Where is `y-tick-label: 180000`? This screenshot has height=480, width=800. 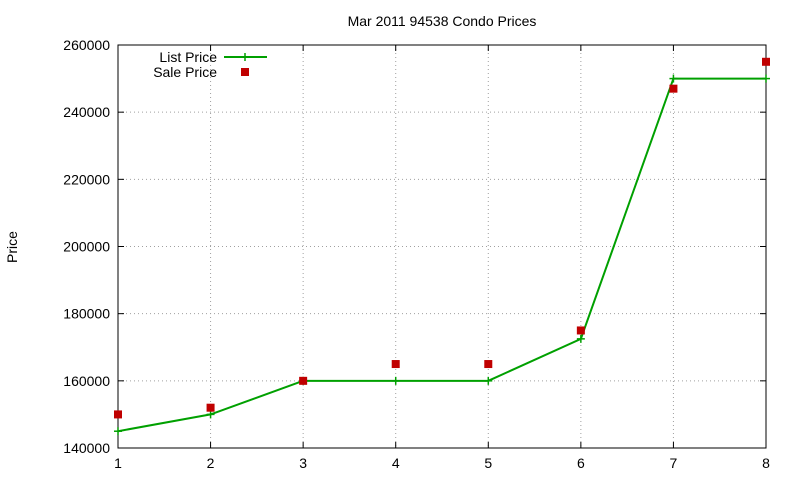
y-tick-label: 180000 is located at coordinates (86, 314).